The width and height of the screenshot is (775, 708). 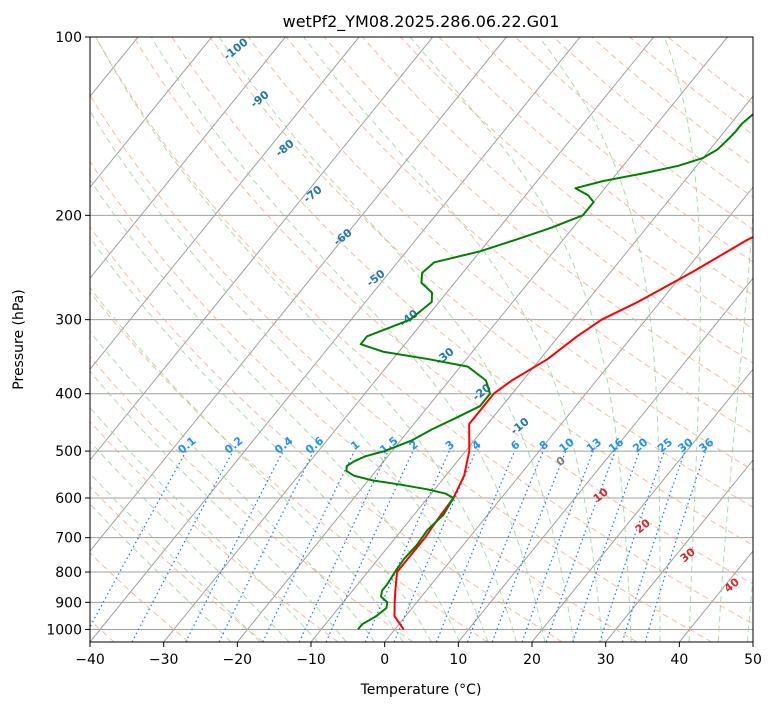 I want to click on y-tick-label: 100, so click(x=68, y=38).